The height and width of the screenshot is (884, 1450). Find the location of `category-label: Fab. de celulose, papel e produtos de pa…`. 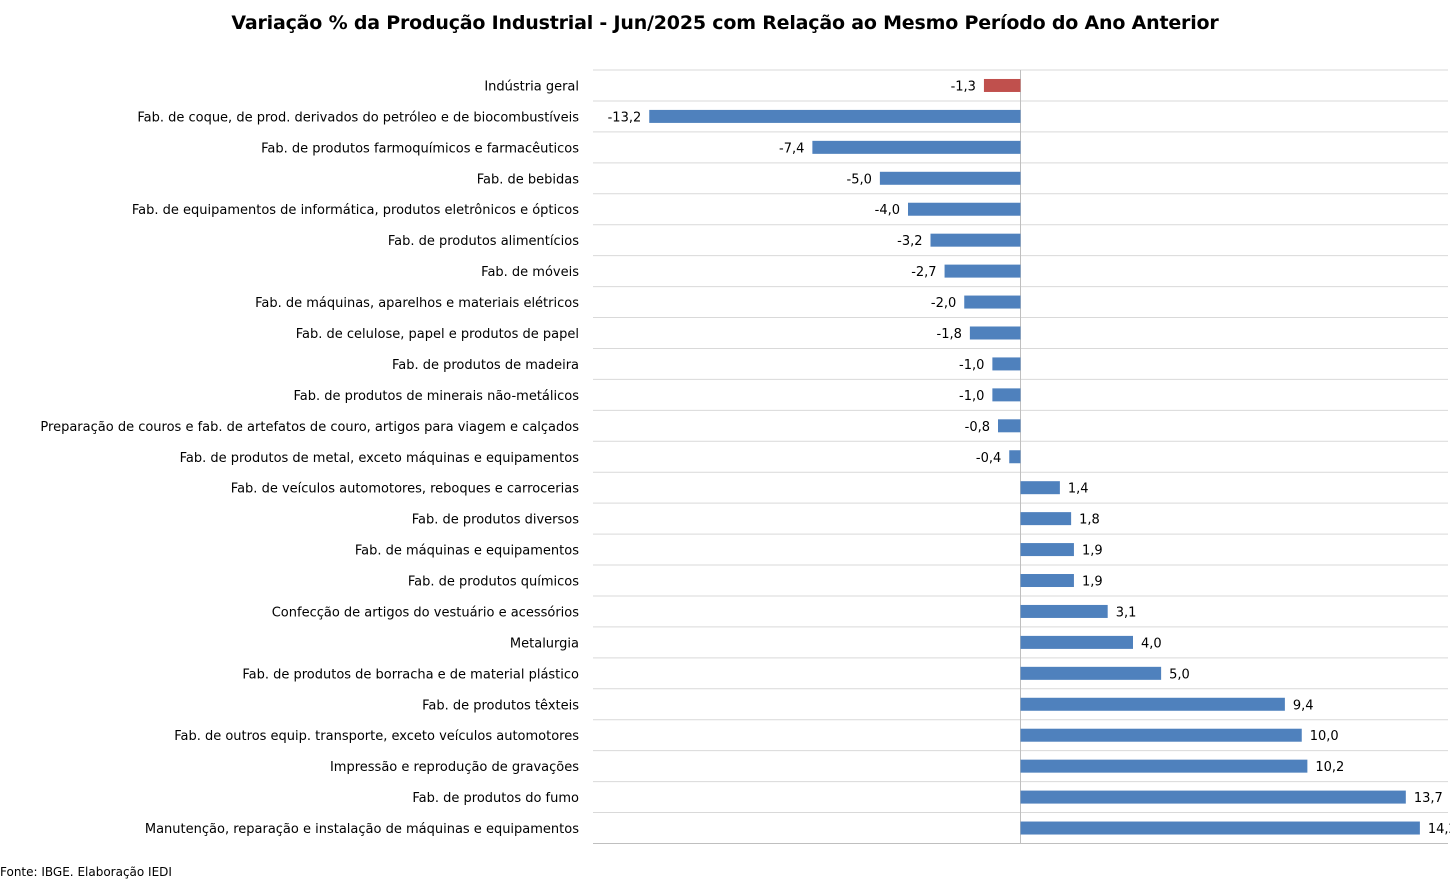

category-label: Fab. de celulose, papel e produtos de pa… is located at coordinates (437, 334).